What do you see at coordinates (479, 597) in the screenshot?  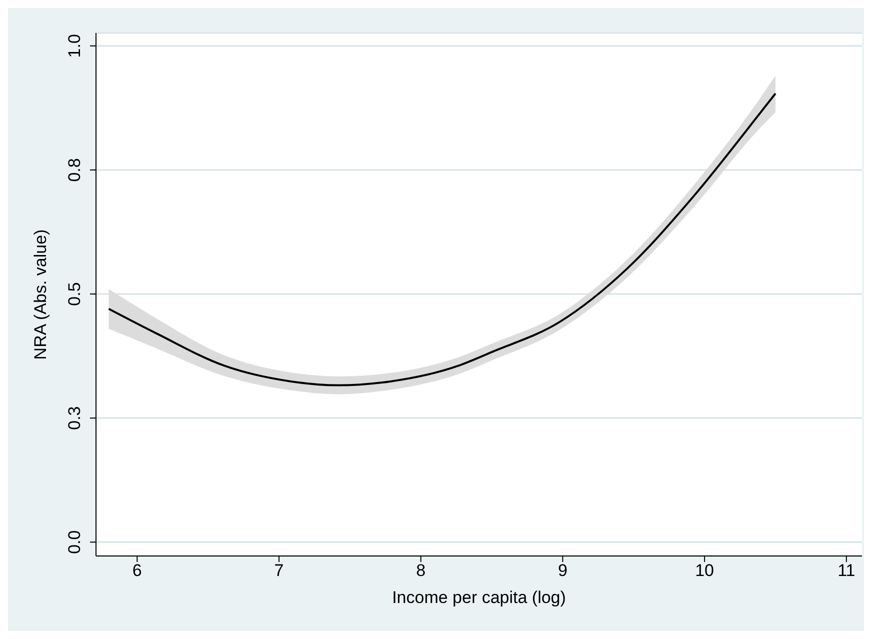 I see `x-axis-title: Income per capita (log)` at bounding box center [479, 597].